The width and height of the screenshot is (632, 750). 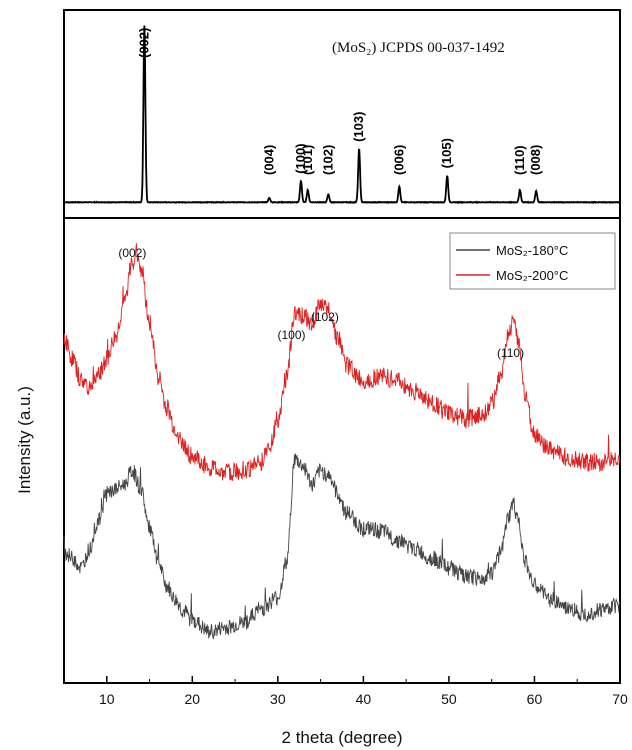 What do you see at coordinates (535, 699) in the screenshot?
I see `x-tick-label: 60` at bounding box center [535, 699].